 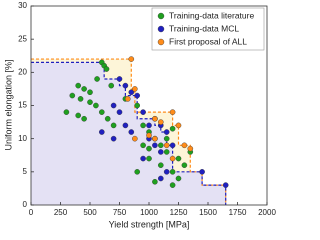 I want to click on legend-box, so click(x=208, y=29).